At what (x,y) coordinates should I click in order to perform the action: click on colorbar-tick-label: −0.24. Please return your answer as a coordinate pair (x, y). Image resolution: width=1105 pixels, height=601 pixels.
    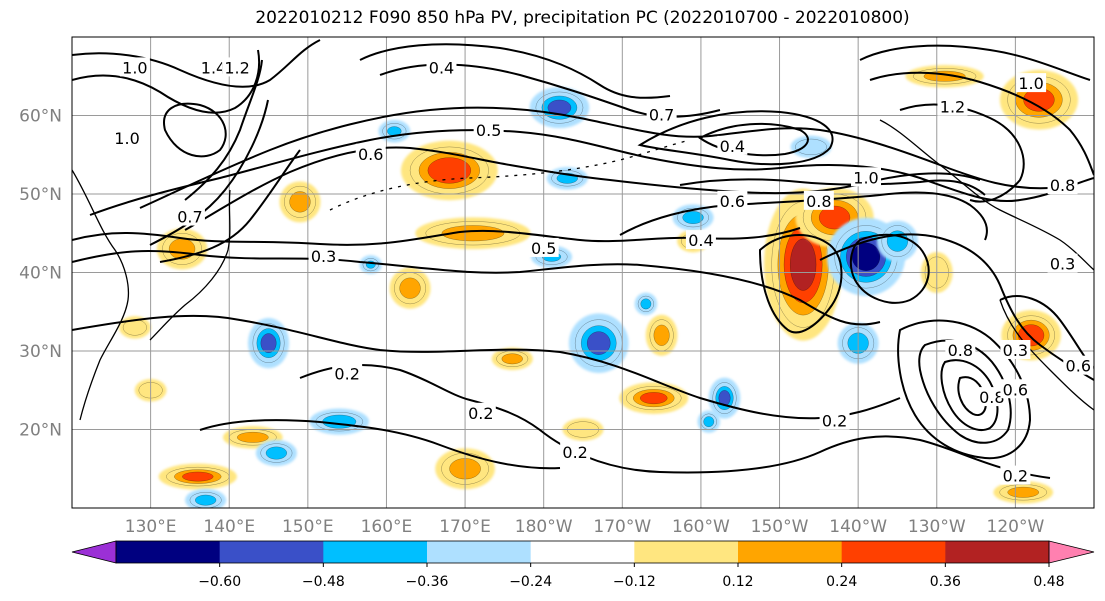
    Looking at the image, I should click on (530, 582).